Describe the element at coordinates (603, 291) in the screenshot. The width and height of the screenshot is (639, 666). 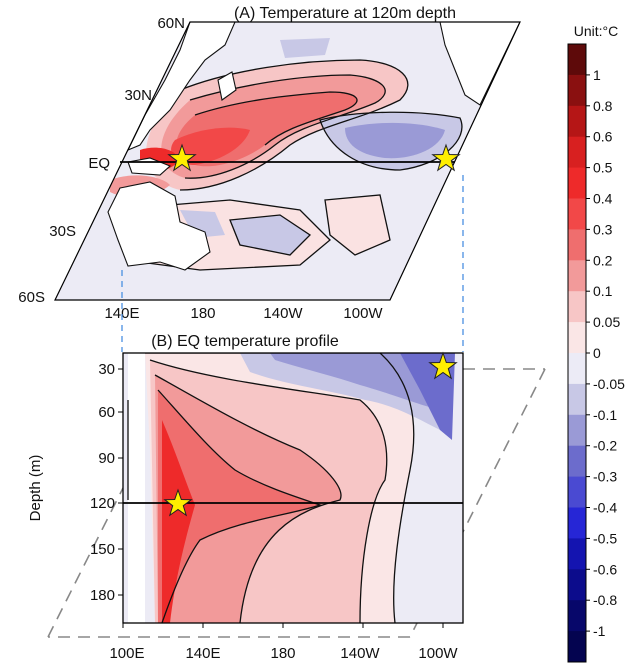
I see `colorbar-label: 0.1` at that location.